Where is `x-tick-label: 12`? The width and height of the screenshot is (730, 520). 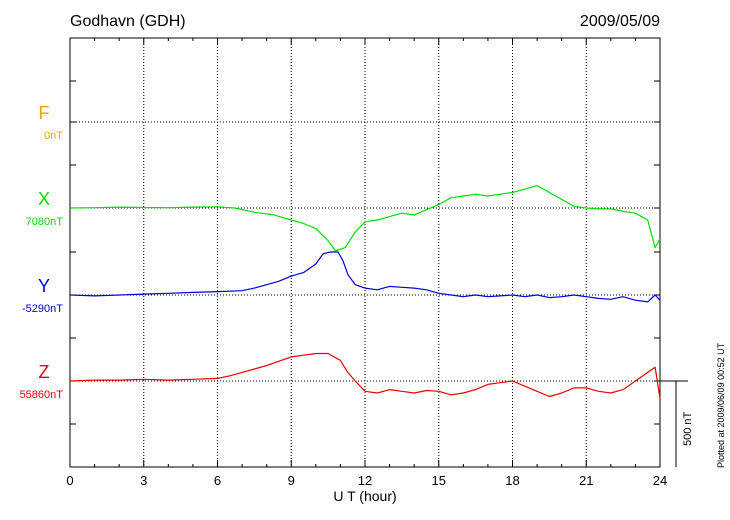
x-tick-label: 12 is located at coordinates (365, 480).